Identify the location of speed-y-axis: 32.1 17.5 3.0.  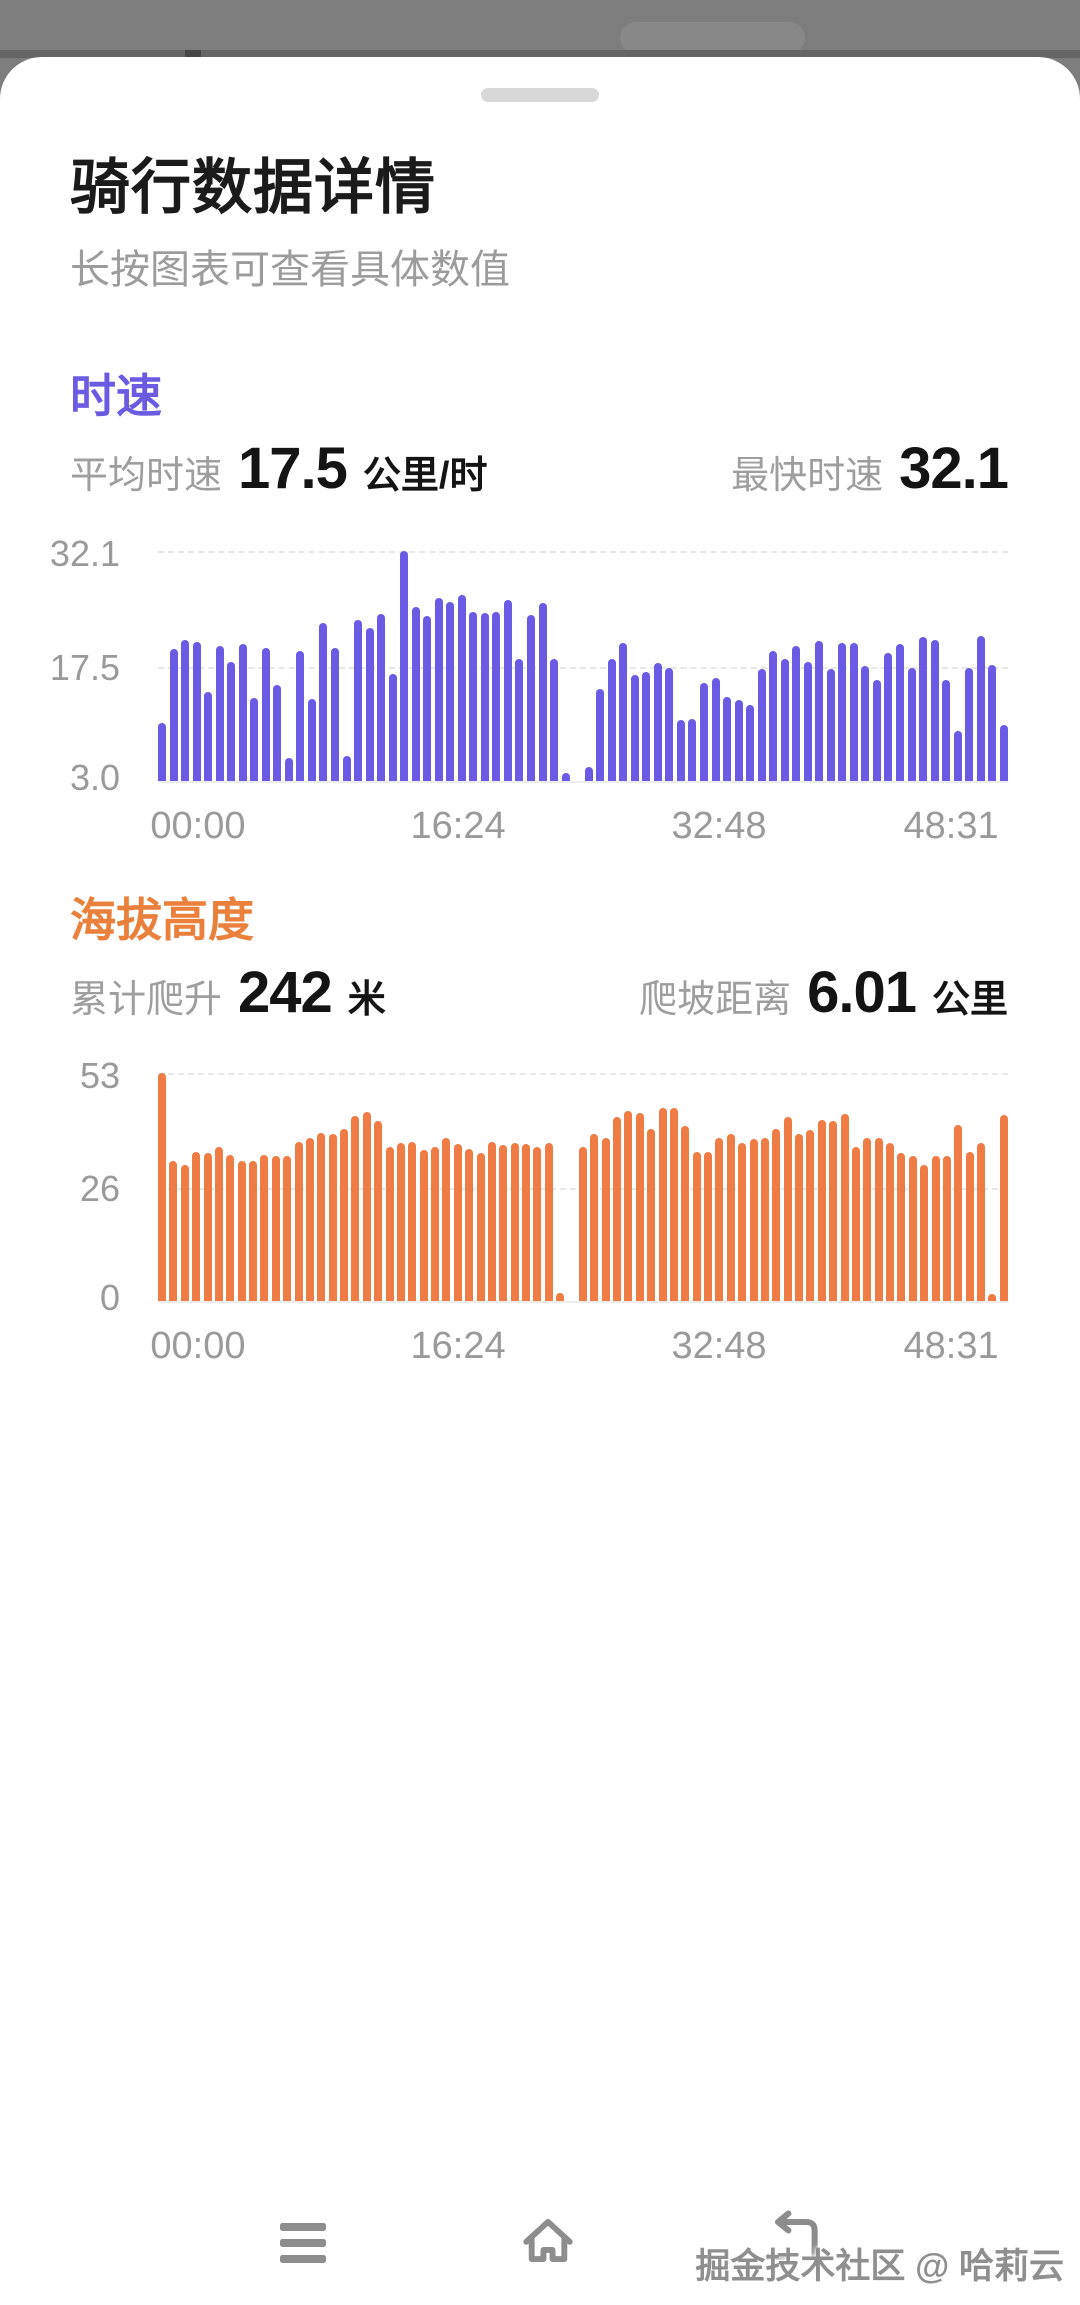
(85, 665).